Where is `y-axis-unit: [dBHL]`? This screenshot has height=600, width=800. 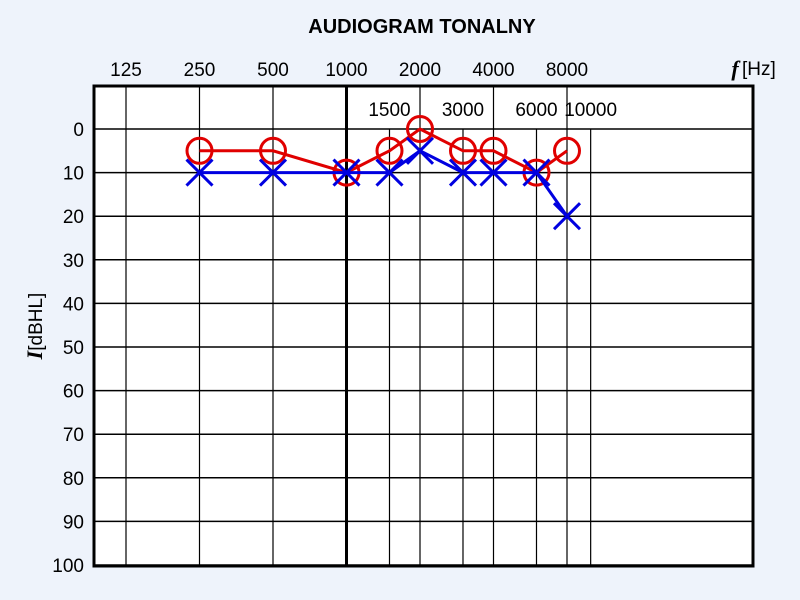 y-axis-unit: [dBHL] is located at coordinates (36, 322).